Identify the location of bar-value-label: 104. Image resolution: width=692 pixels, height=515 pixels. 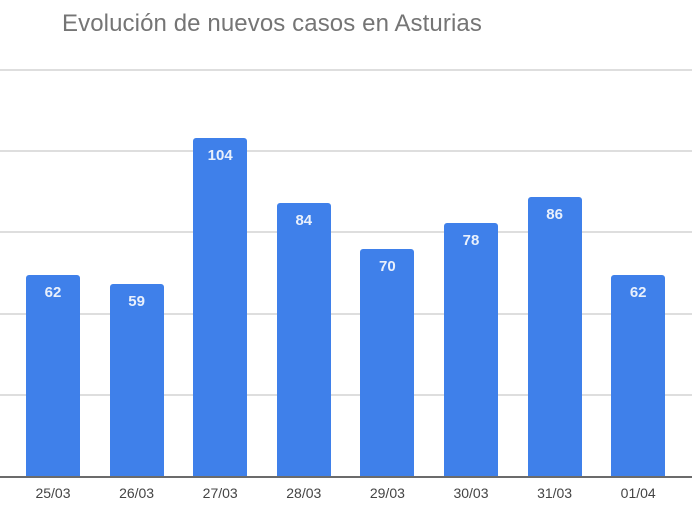
(220, 155).